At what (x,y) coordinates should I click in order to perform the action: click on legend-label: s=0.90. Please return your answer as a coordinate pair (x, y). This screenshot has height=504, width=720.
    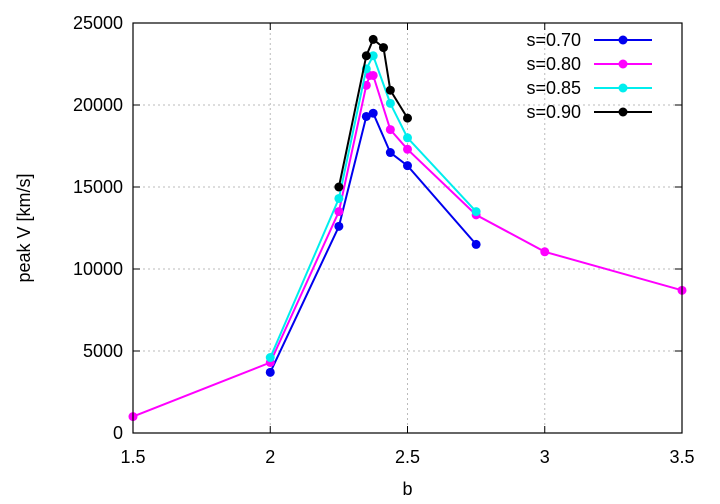
    Looking at the image, I should click on (553, 112).